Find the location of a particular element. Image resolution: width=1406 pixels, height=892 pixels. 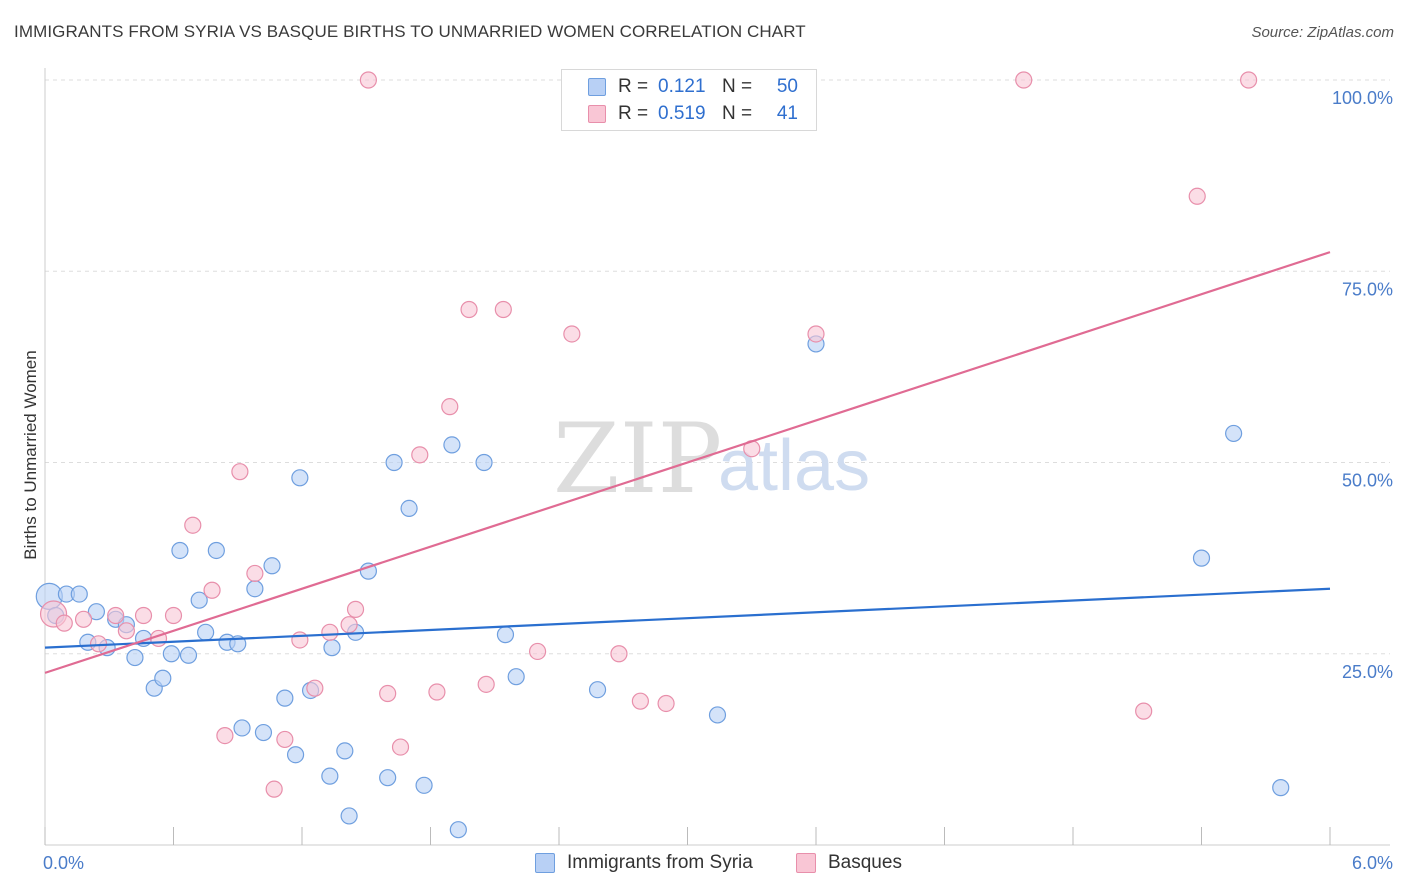

y-tick-label: 75.0% is located at coordinates (1367, 289).